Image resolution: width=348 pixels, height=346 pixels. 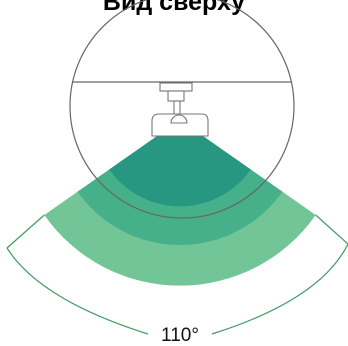 What do you see at coordinates (180, 163) in the screenshot?
I see `detection-zone-near` at bounding box center [180, 163].